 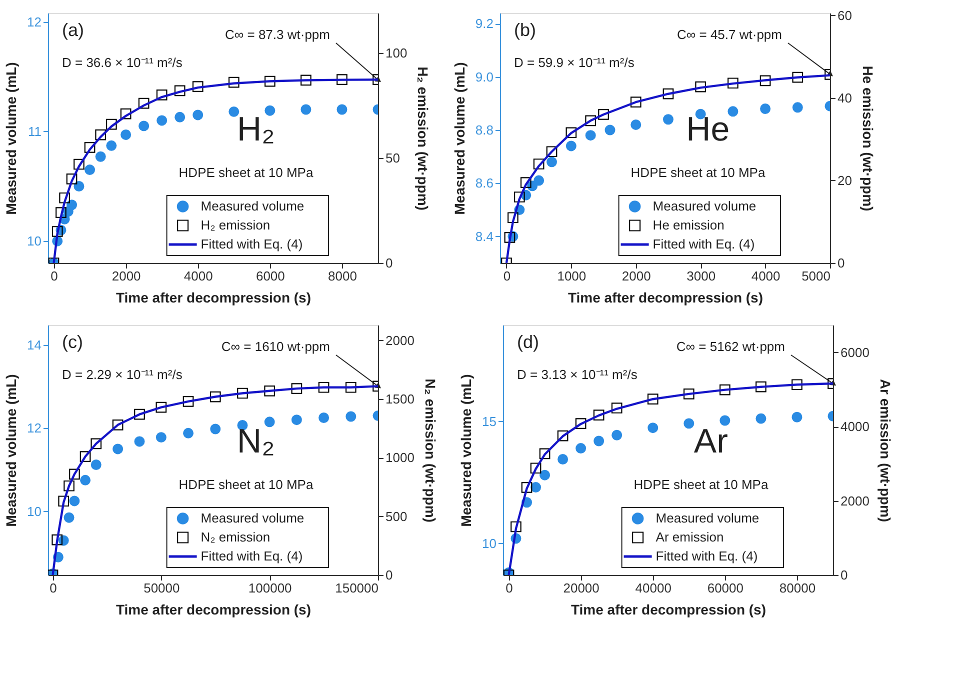 What do you see at coordinates (845, 98) in the screenshot?
I see `y2-tick-label: 40` at bounding box center [845, 98].